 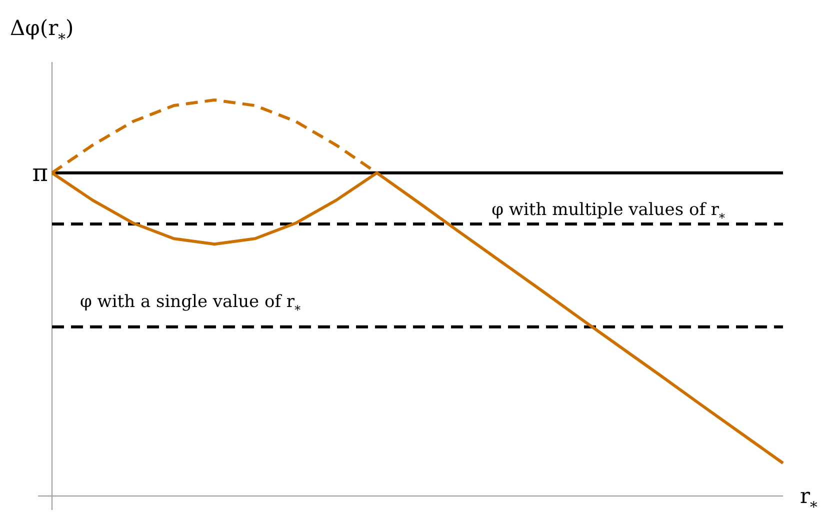 What do you see at coordinates (609, 212) in the screenshot?
I see `annotation: φ with multiple values of r$_{*}$` at bounding box center [609, 212].